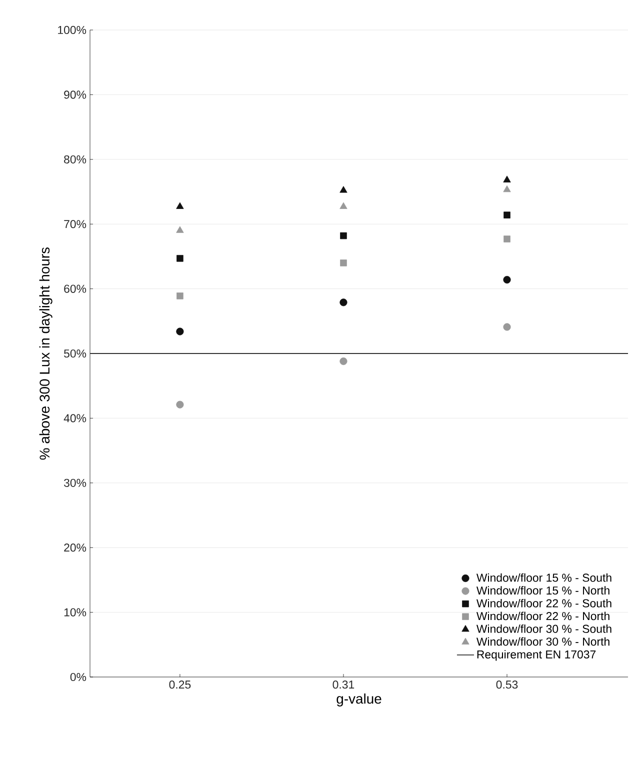 The image size is (630, 783). Describe the element at coordinates (359, 699) in the screenshot. I see `x-axis-title: g-value` at that location.